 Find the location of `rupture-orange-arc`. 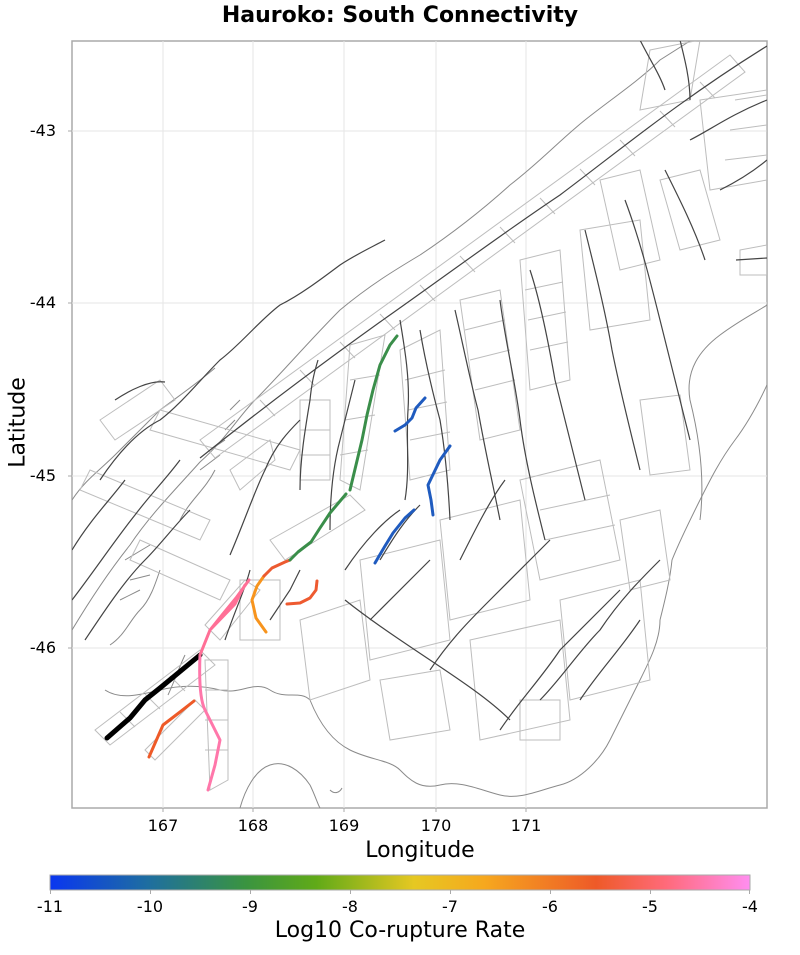

rupture-orange-arc is located at coordinates (259, 604).